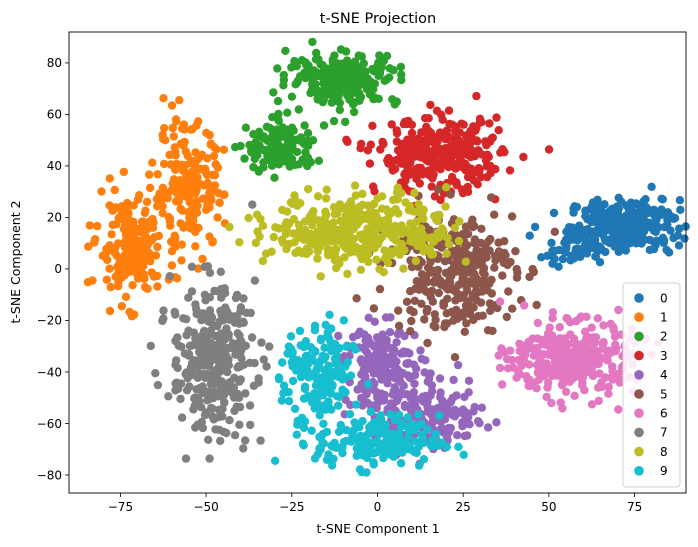 This screenshot has height=547, width=698. What do you see at coordinates (15, 261) in the screenshot?
I see `y-axis-label: t-SNE Component 2` at bounding box center [15, 261].